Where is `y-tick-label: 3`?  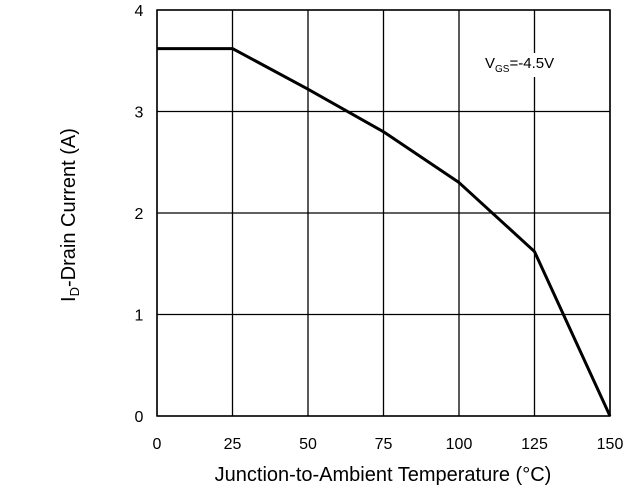
y-tick-label: 3 is located at coordinates (139, 113).